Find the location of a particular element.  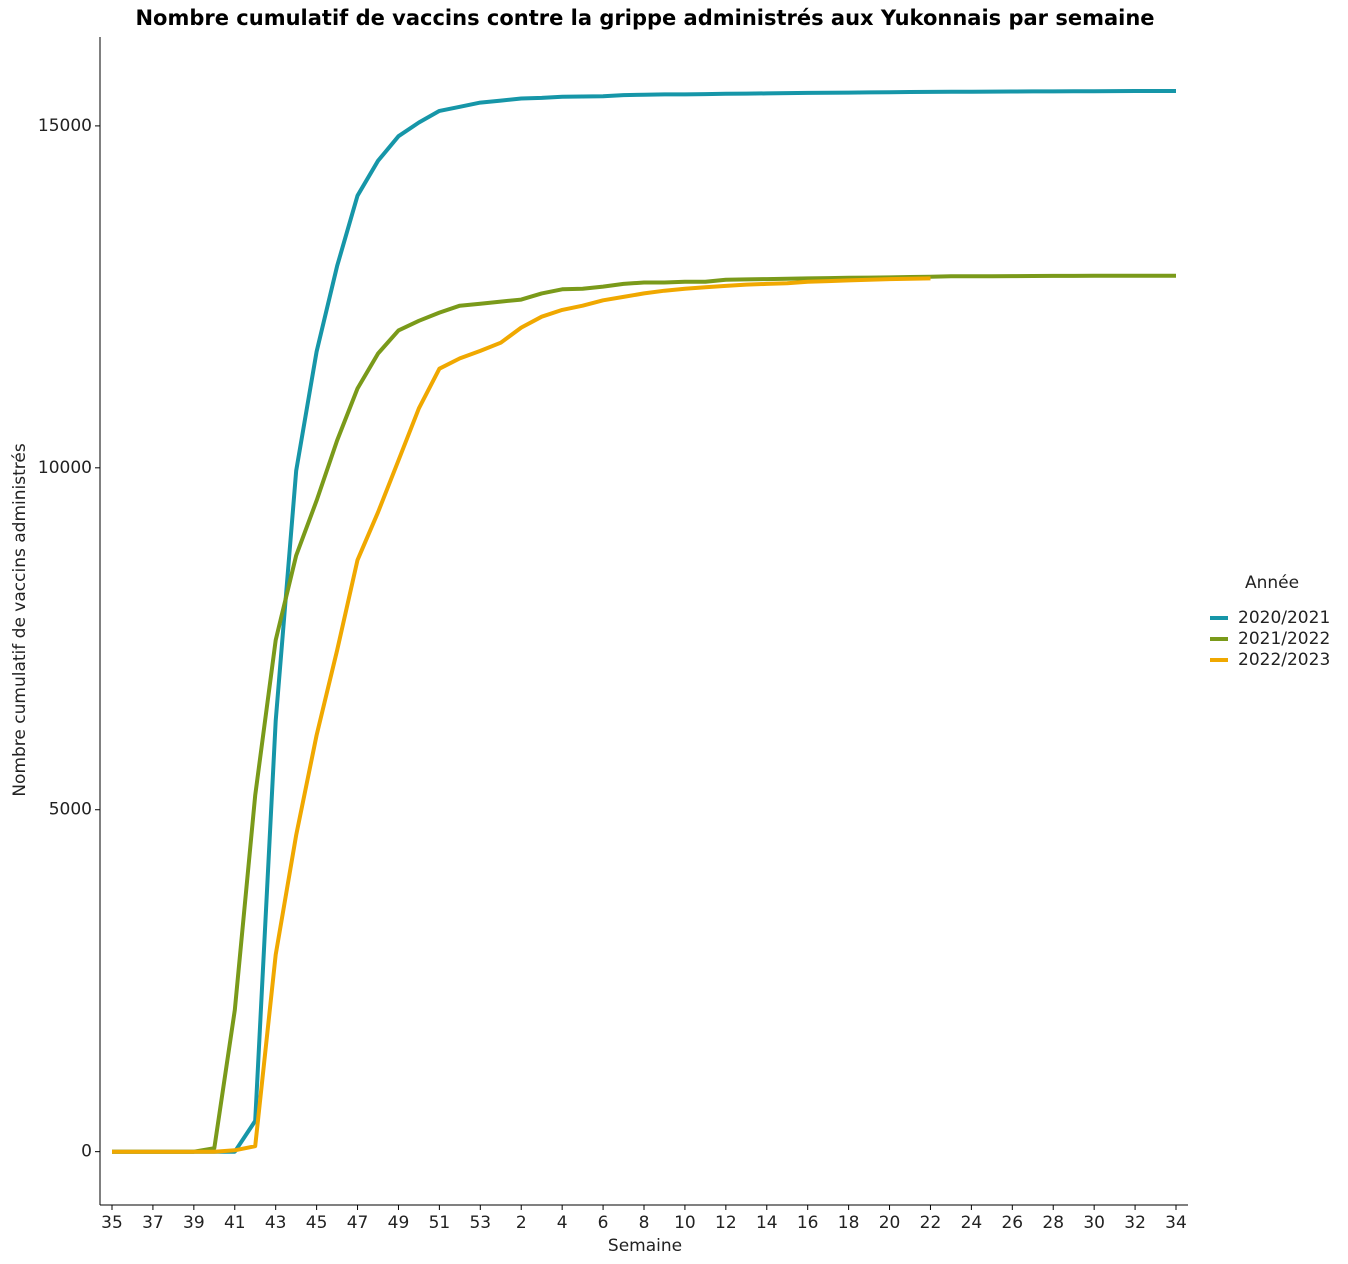

x-tick-label: 51 is located at coordinates (440, 1223).